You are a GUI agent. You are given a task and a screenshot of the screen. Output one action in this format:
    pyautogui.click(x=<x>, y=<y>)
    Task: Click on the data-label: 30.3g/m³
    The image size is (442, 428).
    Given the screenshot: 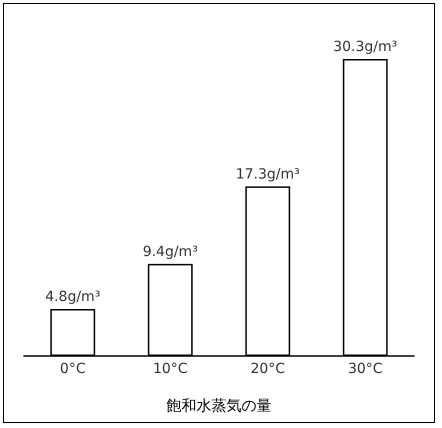 What is the action you would take?
    pyautogui.click(x=365, y=47)
    